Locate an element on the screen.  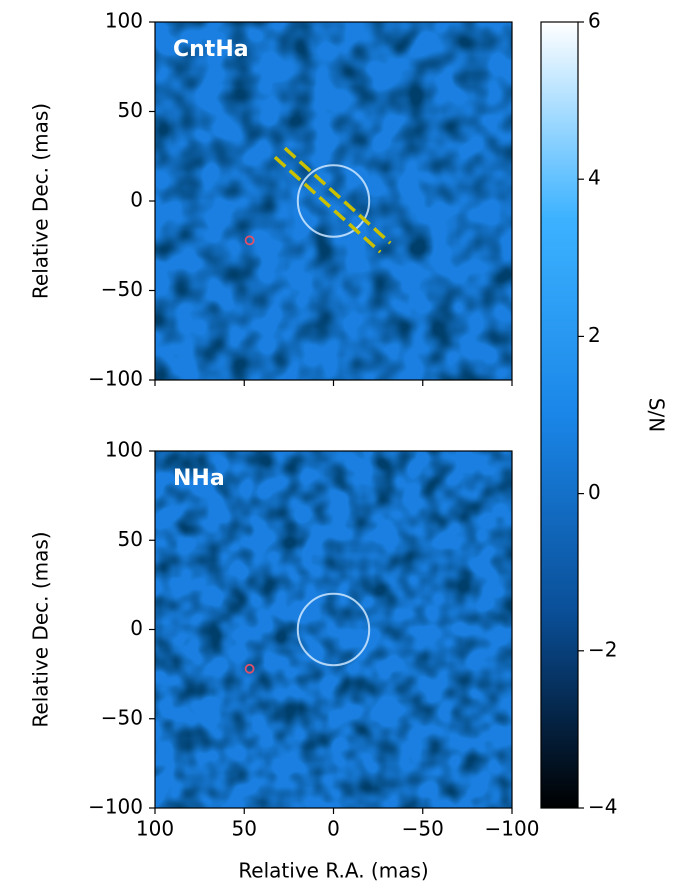
x-tick-label: 0 is located at coordinates (333, 829).